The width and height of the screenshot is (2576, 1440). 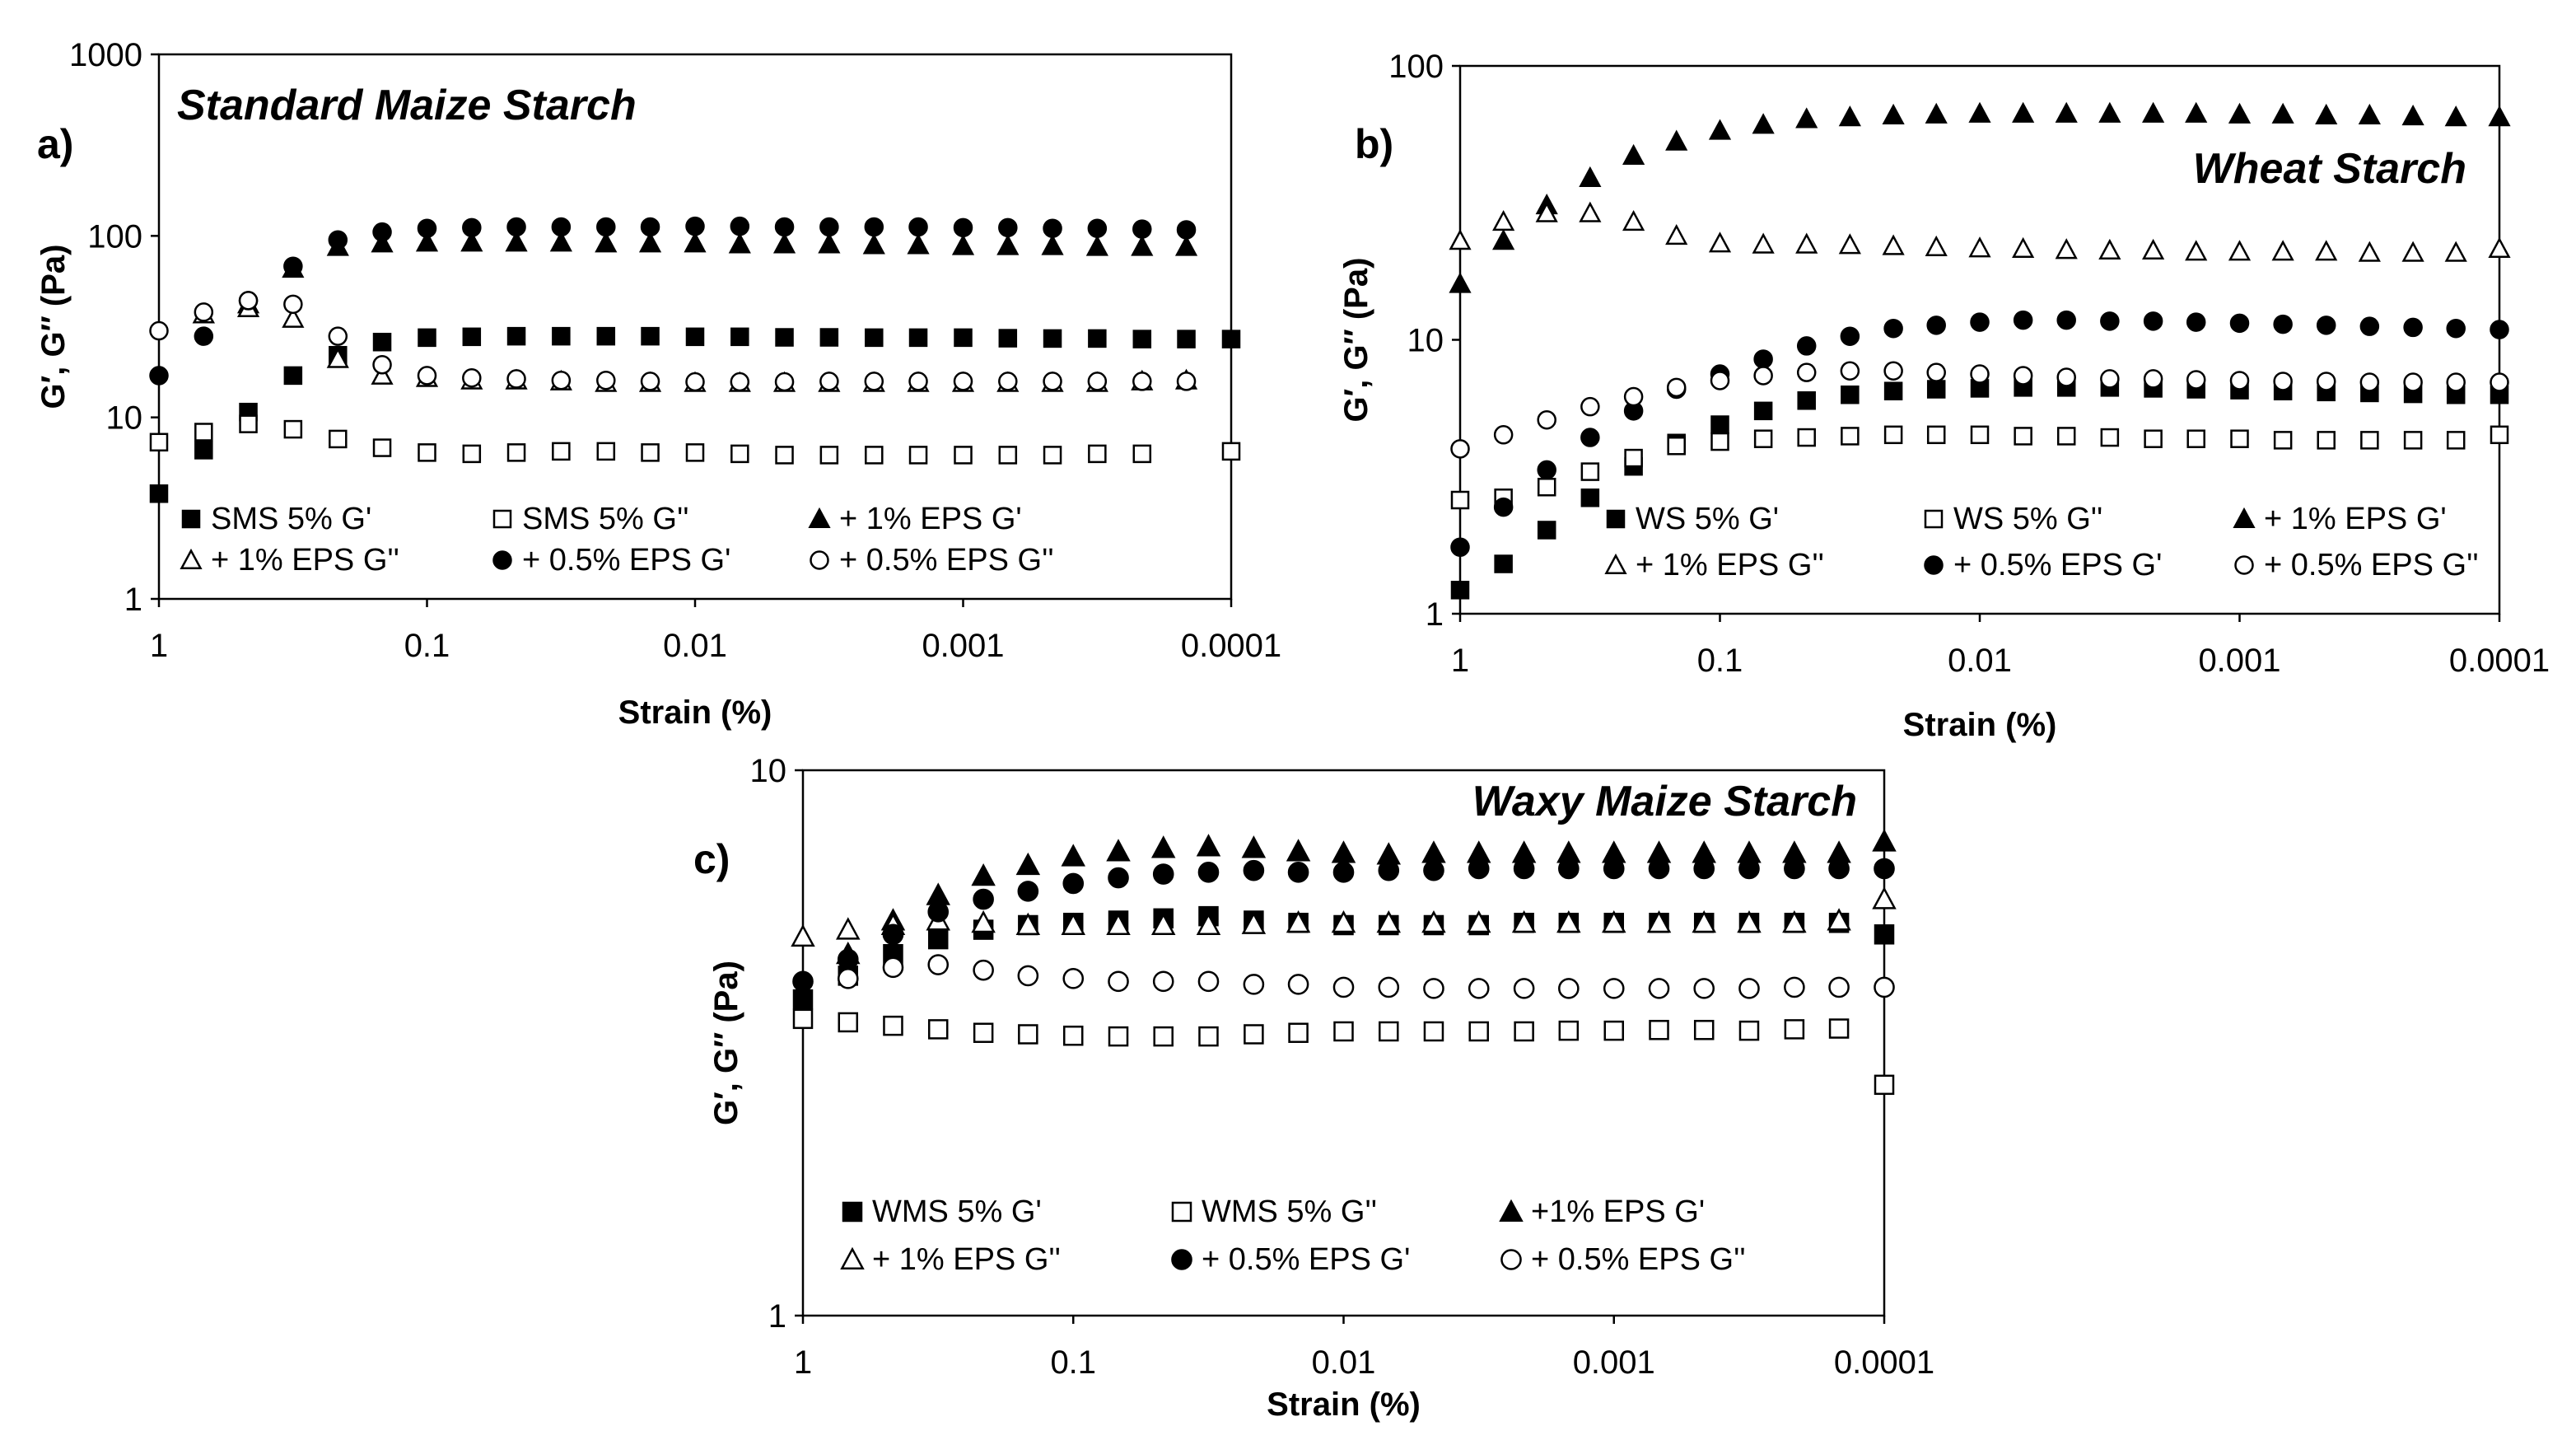 I want to click on y-tick-label: 10, so click(x=124, y=418).